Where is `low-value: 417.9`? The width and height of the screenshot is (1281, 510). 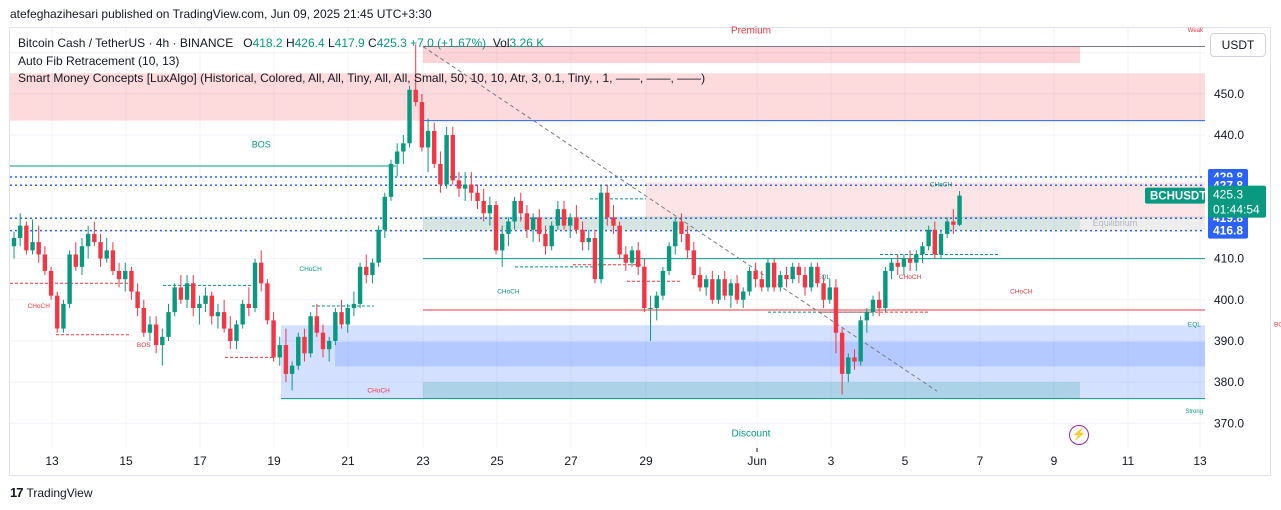
low-value: 417.9 is located at coordinates (349, 43).